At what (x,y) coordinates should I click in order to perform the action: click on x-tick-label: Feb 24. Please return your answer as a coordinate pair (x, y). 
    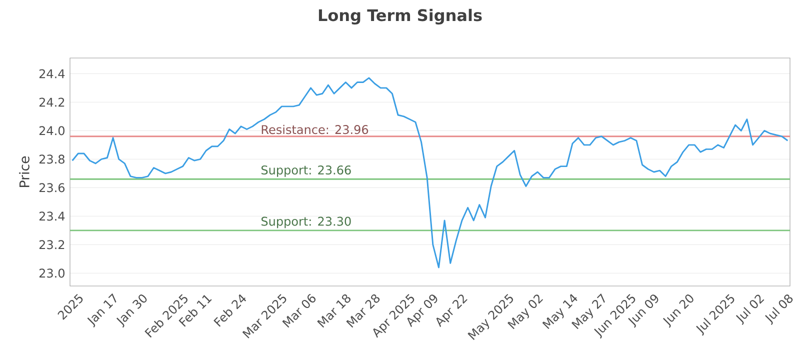
    Looking at the image, I should click on (230, 310).